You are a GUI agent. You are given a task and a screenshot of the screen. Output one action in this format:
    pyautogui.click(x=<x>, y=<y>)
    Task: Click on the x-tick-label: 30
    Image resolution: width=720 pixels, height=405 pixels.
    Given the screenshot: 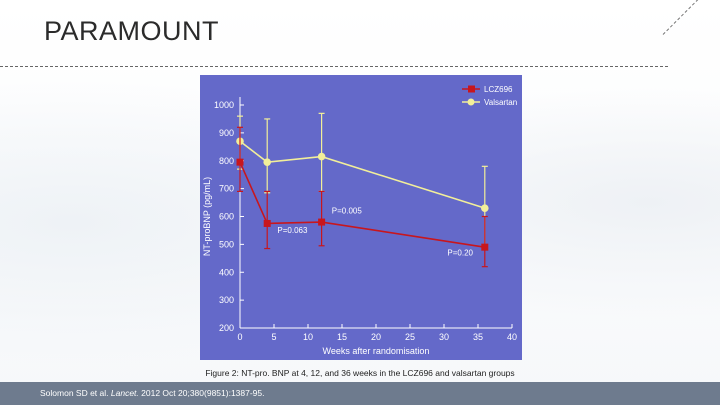 What is the action you would take?
    pyautogui.click(x=444, y=337)
    